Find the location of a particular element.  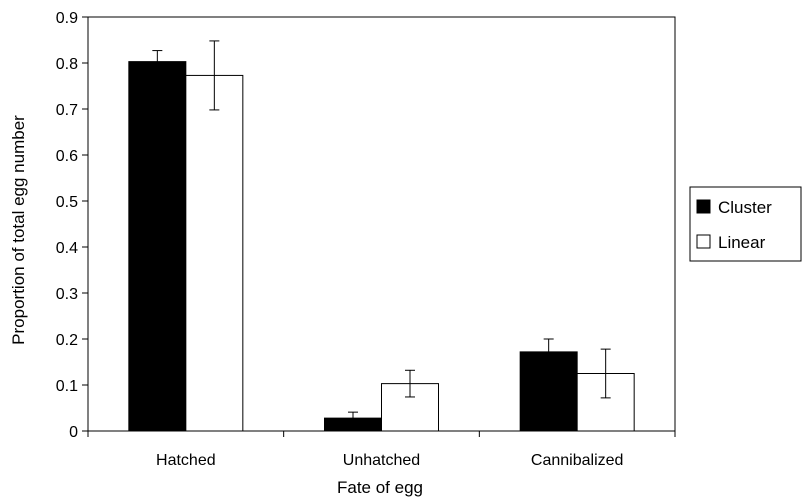

legend-label-cluster: Cluster is located at coordinates (745, 207).